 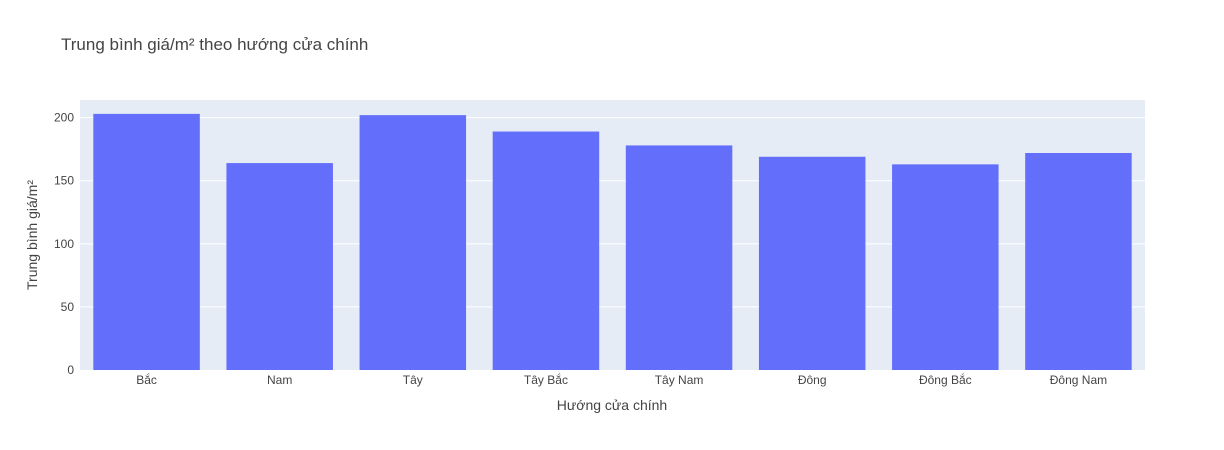 What do you see at coordinates (679, 380) in the screenshot?
I see `x-tick-label: Tây Nam` at bounding box center [679, 380].